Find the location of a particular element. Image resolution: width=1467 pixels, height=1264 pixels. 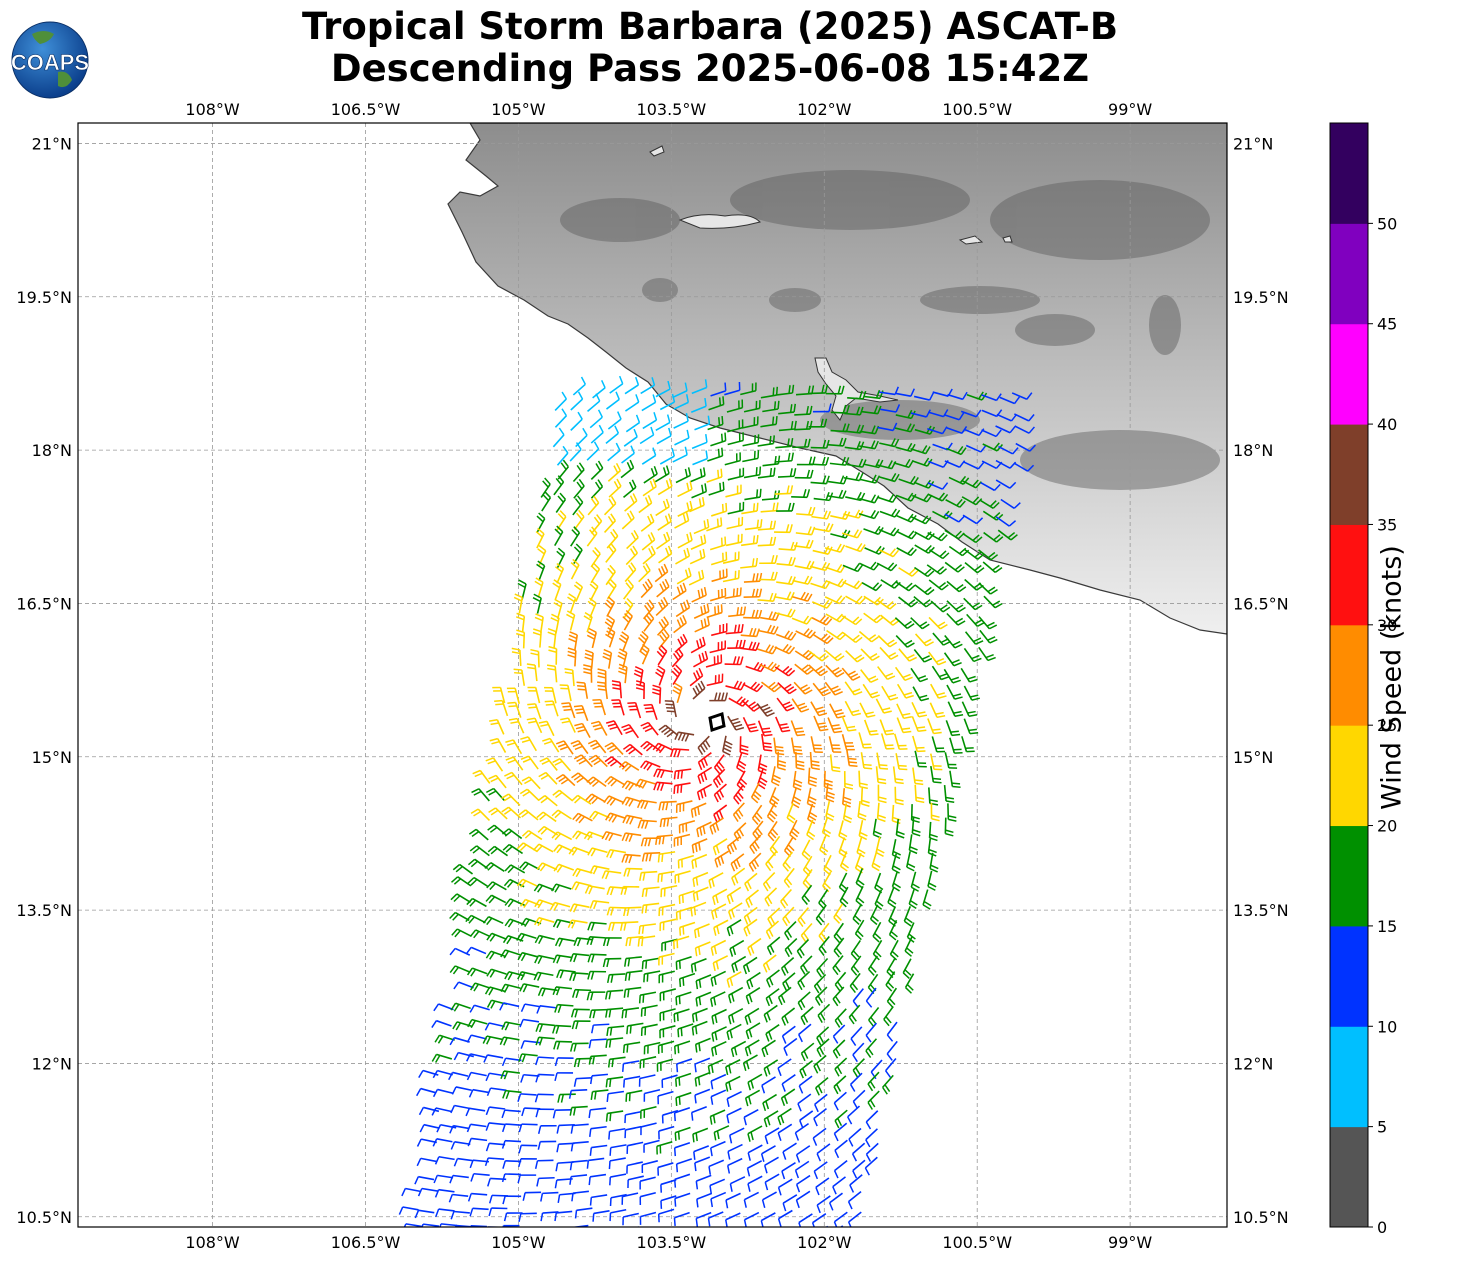

lat-tick-label-left: 10.5°N is located at coordinates (44, 1217).